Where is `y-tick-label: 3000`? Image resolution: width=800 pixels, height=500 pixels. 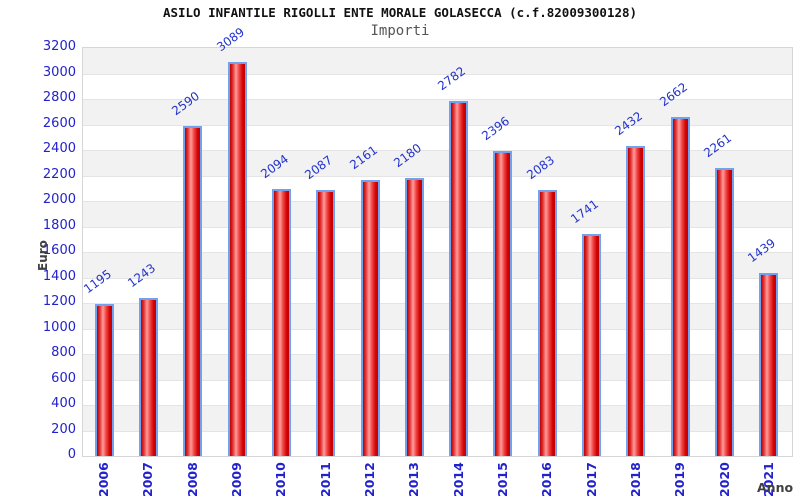
y-tick-label: 3000 is located at coordinates (59, 72).